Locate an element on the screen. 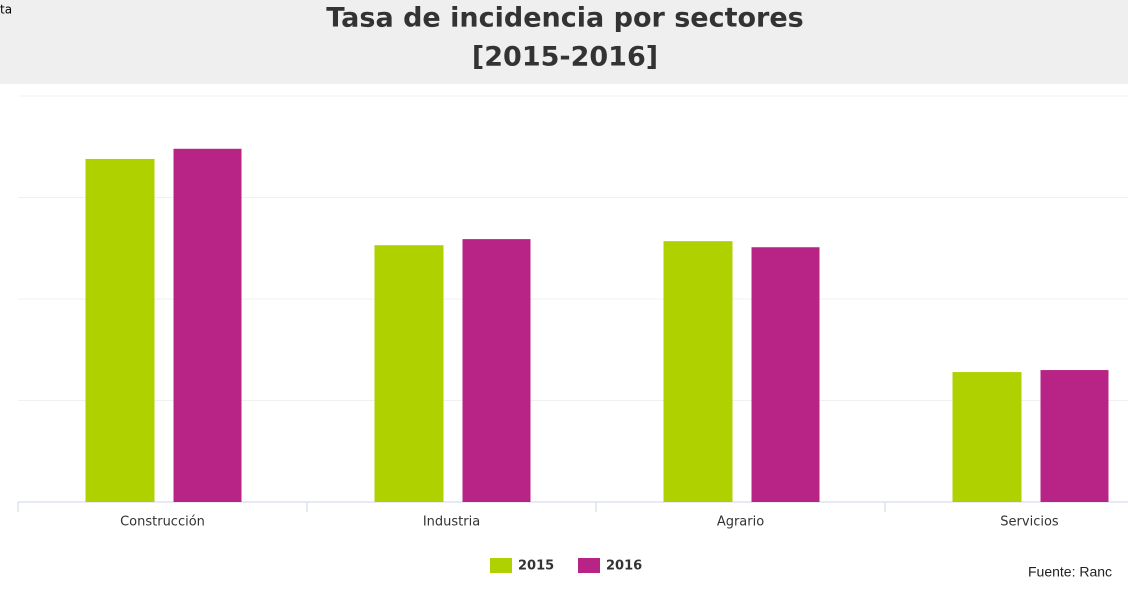 The image size is (1128, 591). title-band is located at coordinates (564, 42).